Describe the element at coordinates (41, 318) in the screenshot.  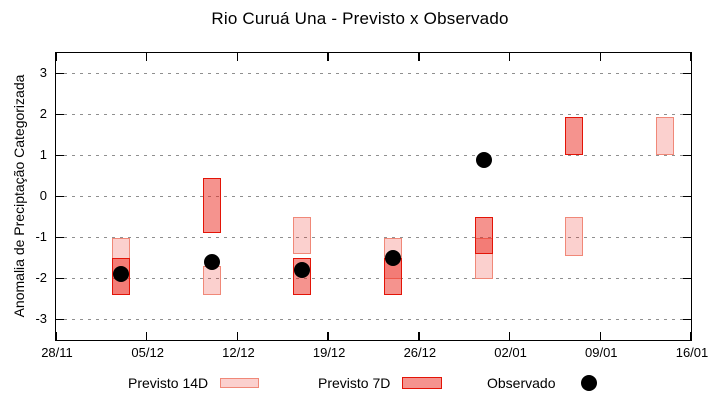
I see `y-tick-label: -3` at that location.